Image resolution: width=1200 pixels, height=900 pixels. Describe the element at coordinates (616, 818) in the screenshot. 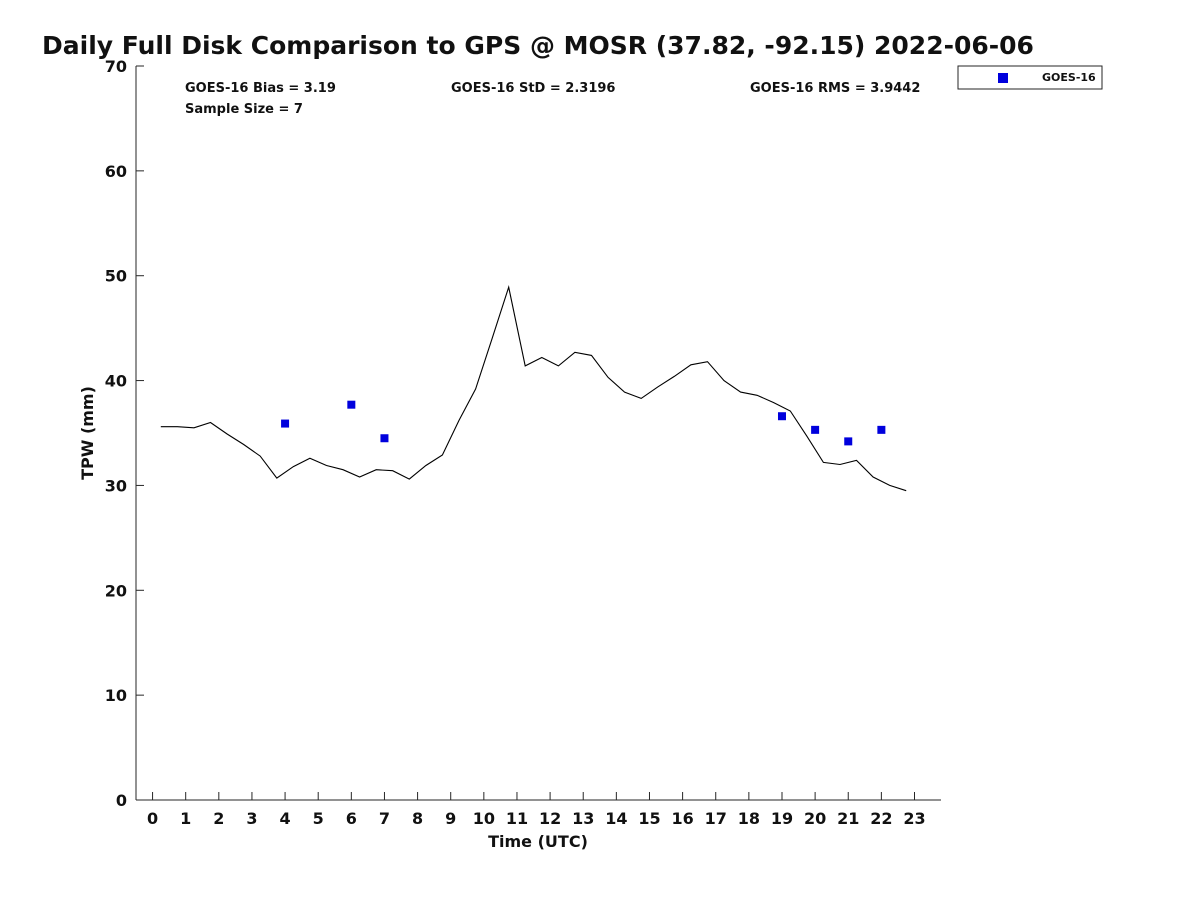

I see `x-tick-label: 14` at that location.